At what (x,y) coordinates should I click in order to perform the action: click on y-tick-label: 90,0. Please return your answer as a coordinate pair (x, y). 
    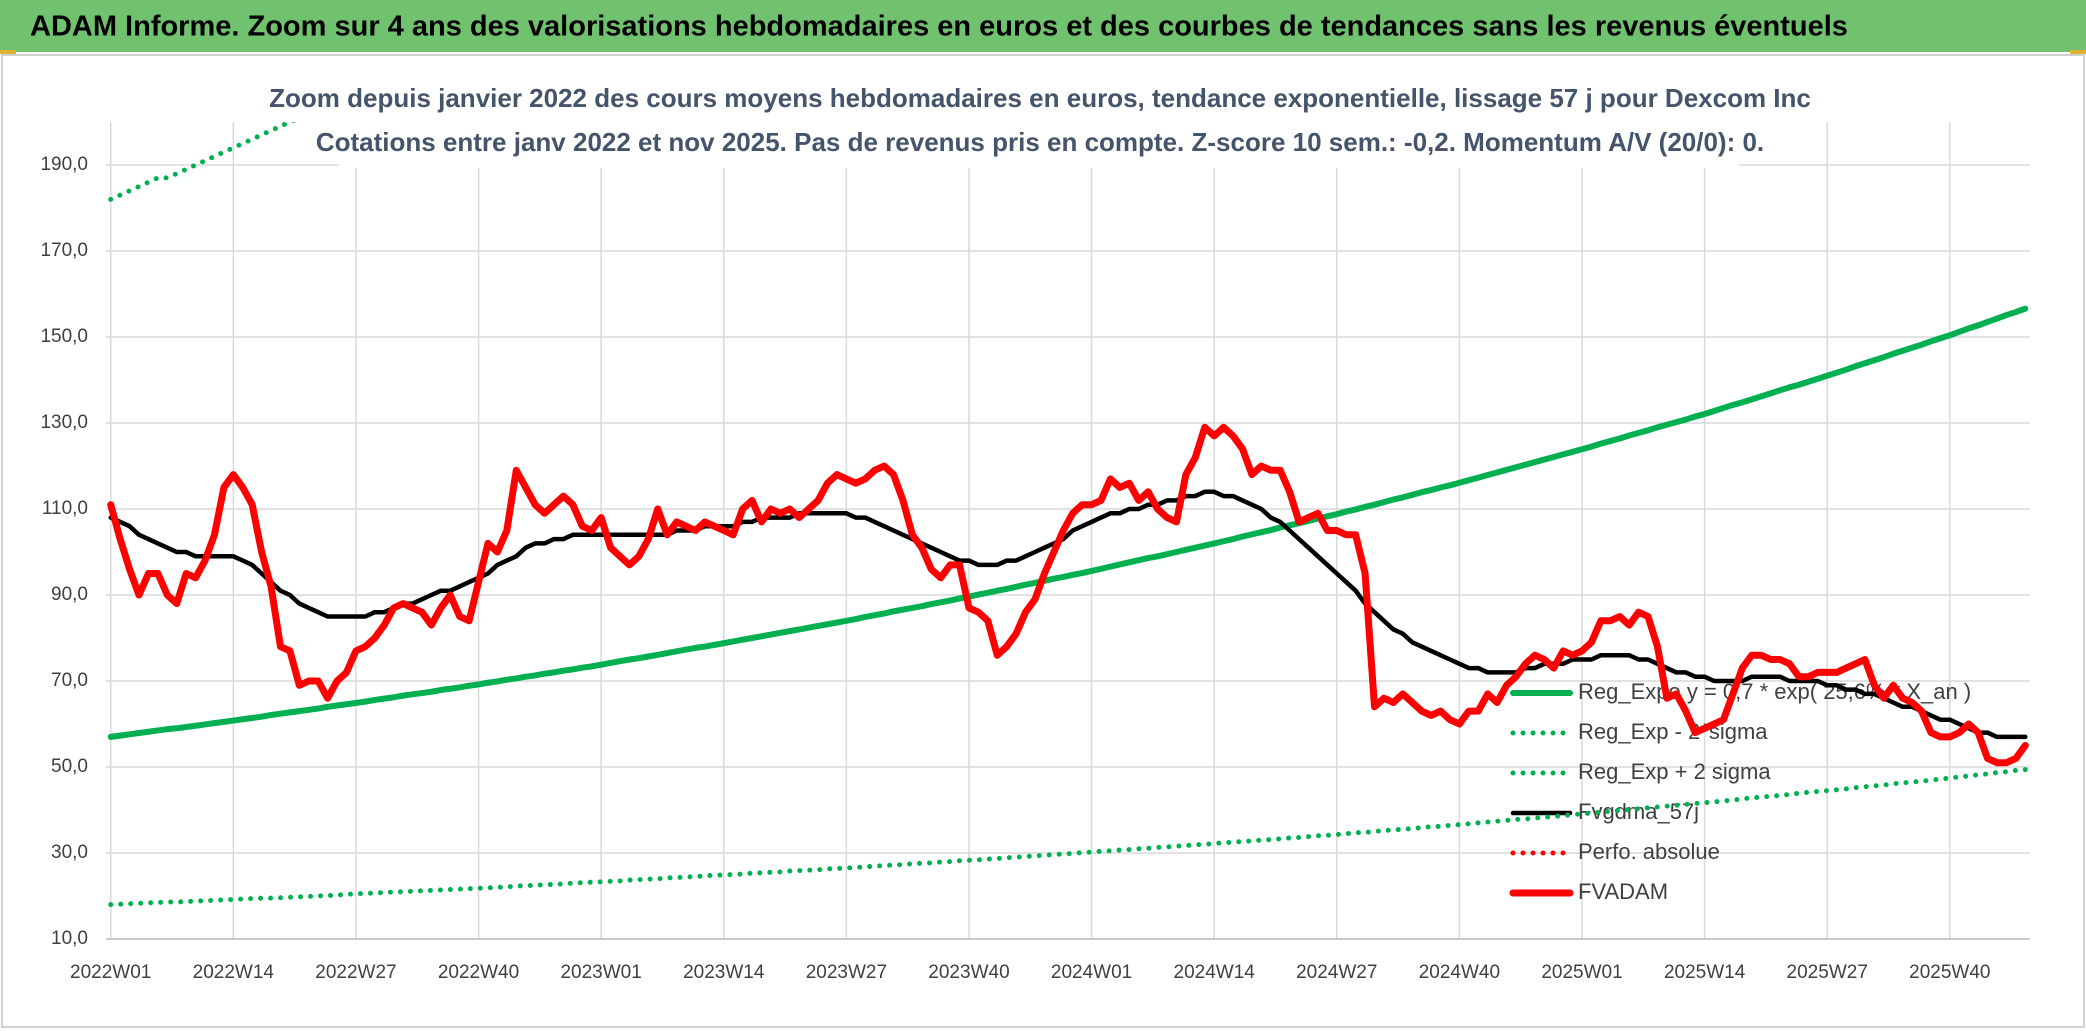
    Looking at the image, I should click on (69, 594).